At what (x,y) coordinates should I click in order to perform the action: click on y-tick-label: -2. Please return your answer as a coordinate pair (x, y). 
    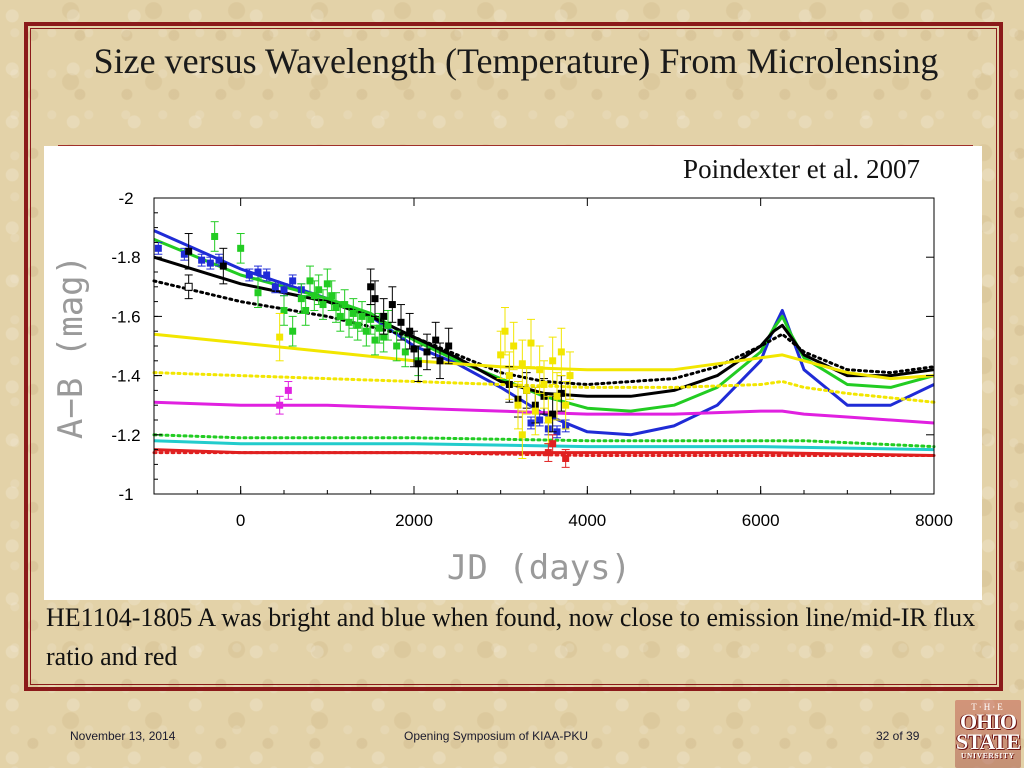
    Looking at the image, I should click on (125, 198).